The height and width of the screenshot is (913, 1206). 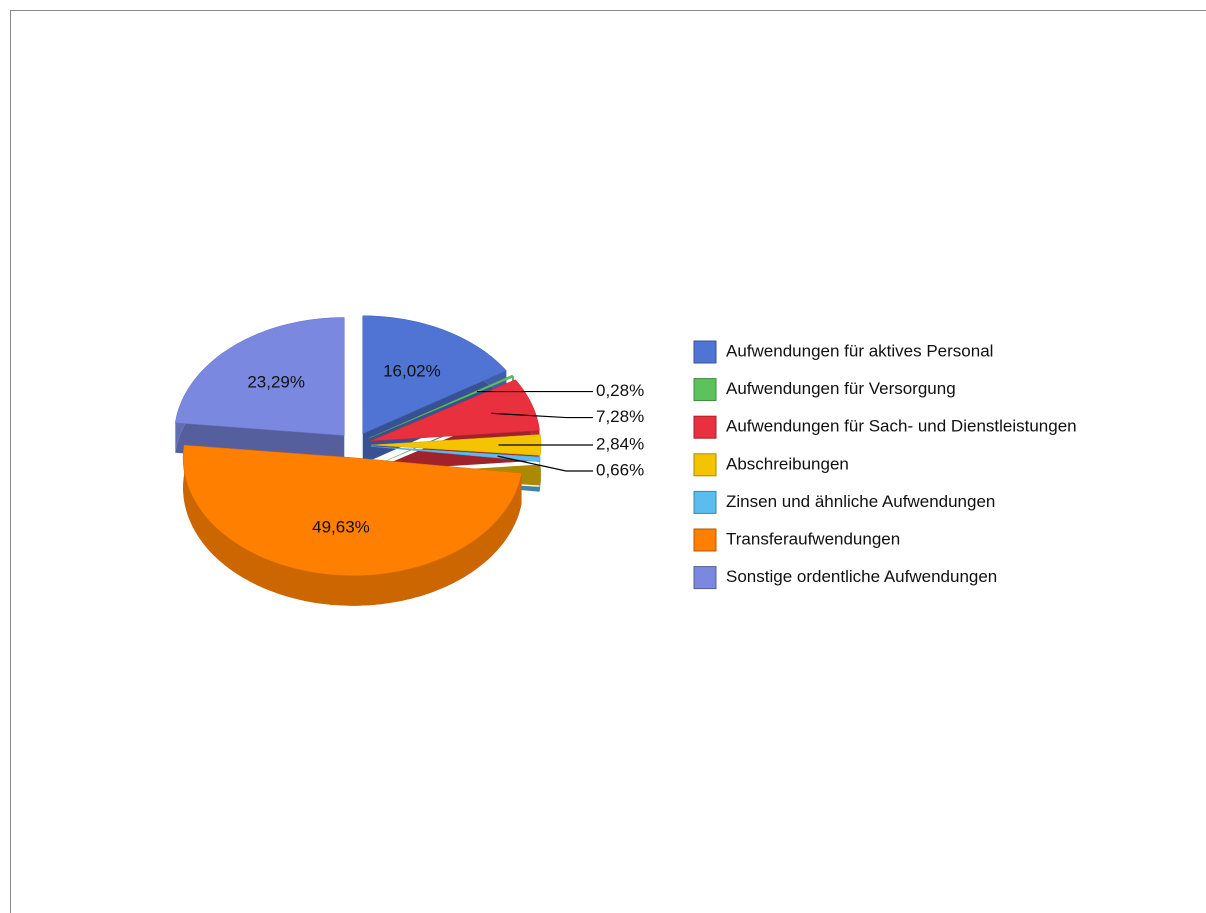 What do you see at coordinates (620, 469) in the screenshot?
I see `data-label: 0,66%` at bounding box center [620, 469].